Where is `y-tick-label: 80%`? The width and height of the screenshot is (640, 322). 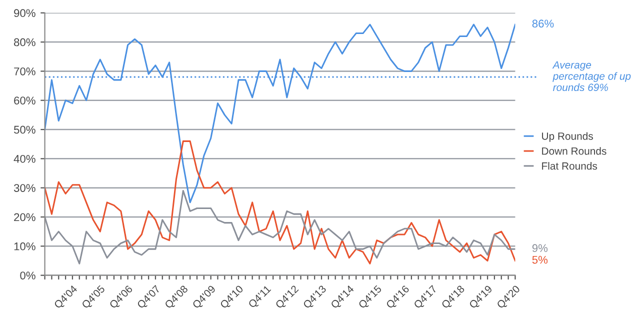
y-tick-label: 80% is located at coordinates (25, 42).